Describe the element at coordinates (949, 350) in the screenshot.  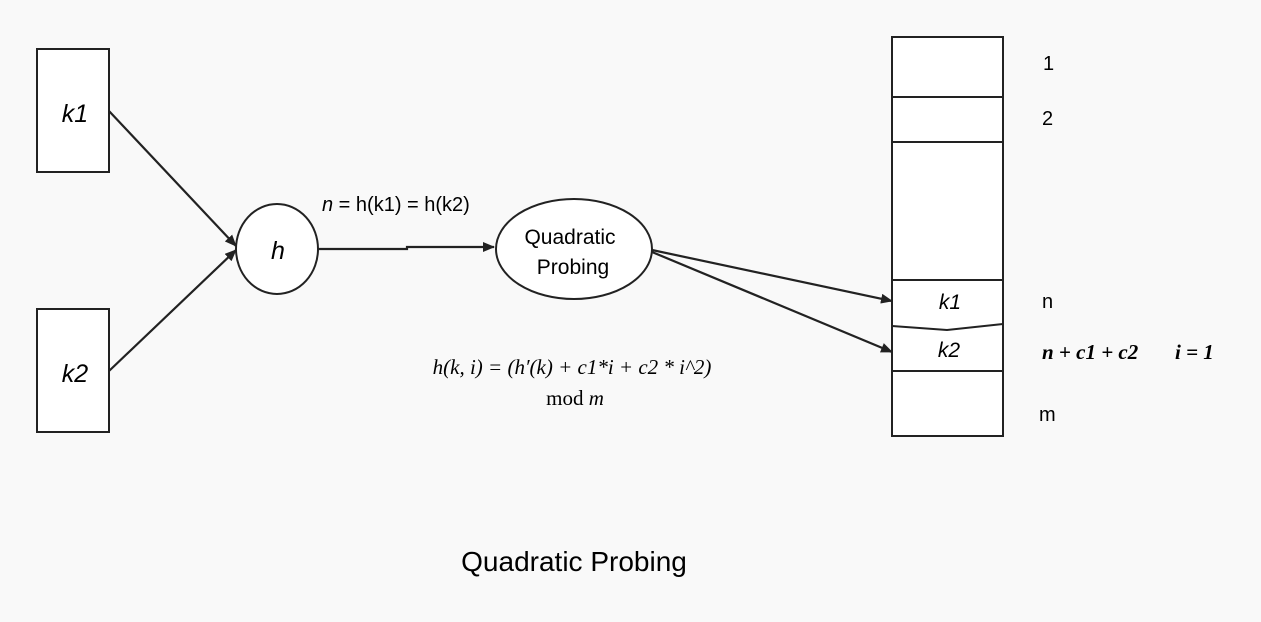
I see `table-slot-k2: k2` at that location.